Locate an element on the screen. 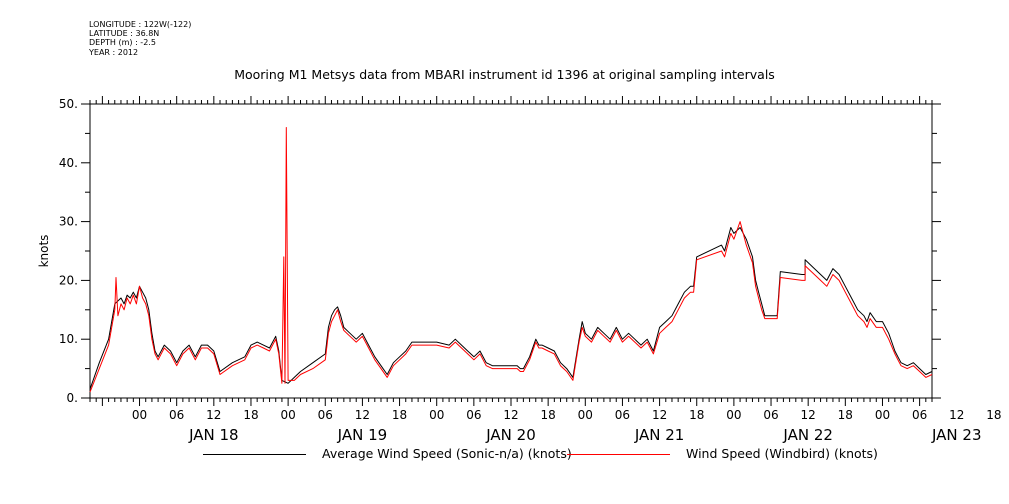 Image resolution: width=1009 pixels, height=504 pixels. y-tick-label: 30. is located at coordinates (68, 222).